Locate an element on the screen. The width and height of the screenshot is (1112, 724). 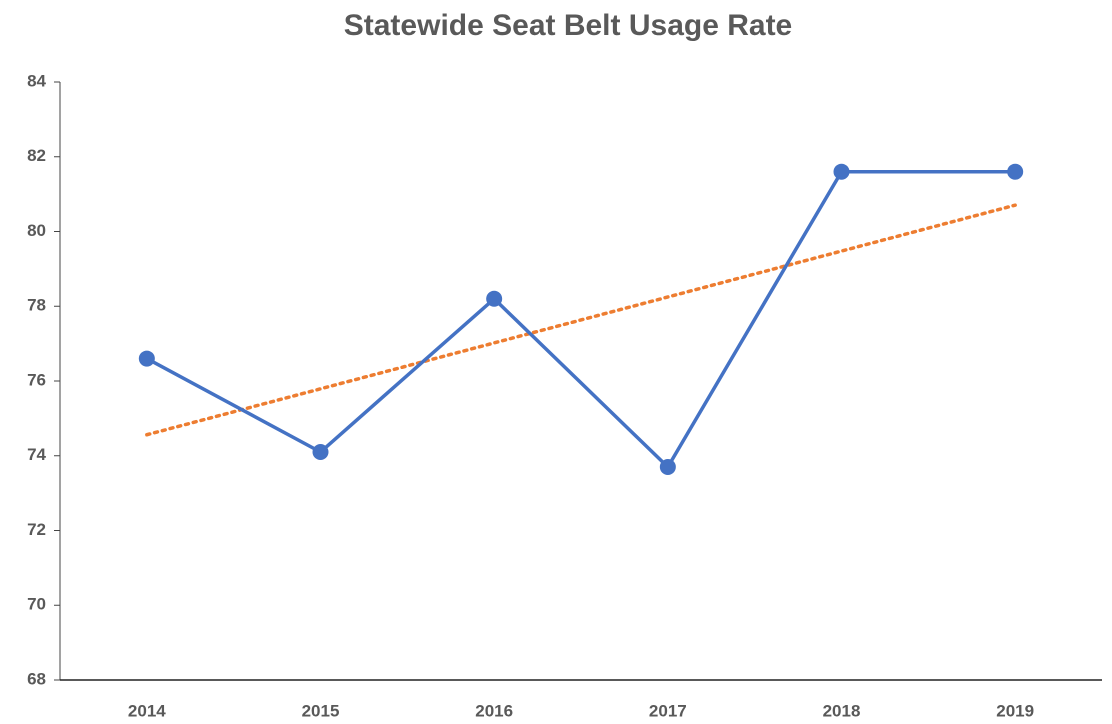
y-tick-label: 82 is located at coordinates (36, 155).